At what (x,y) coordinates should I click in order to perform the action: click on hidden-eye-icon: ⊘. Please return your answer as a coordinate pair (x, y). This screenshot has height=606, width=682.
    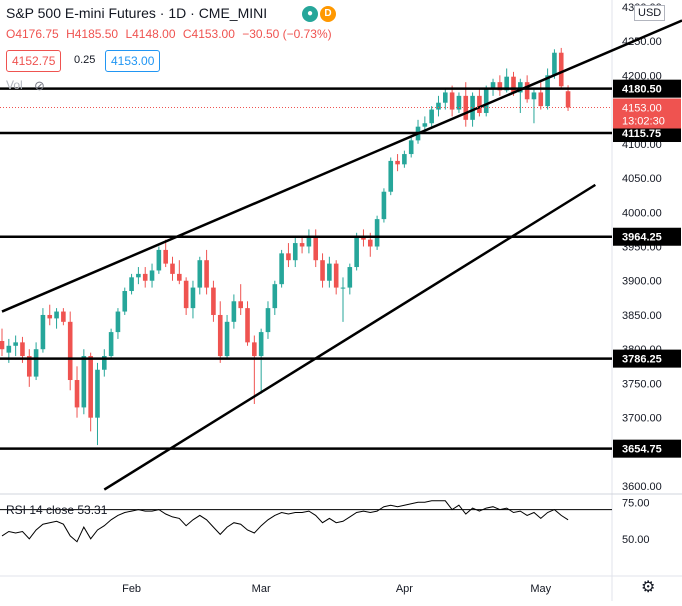
    Looking at the image, I should click on (39, 85).